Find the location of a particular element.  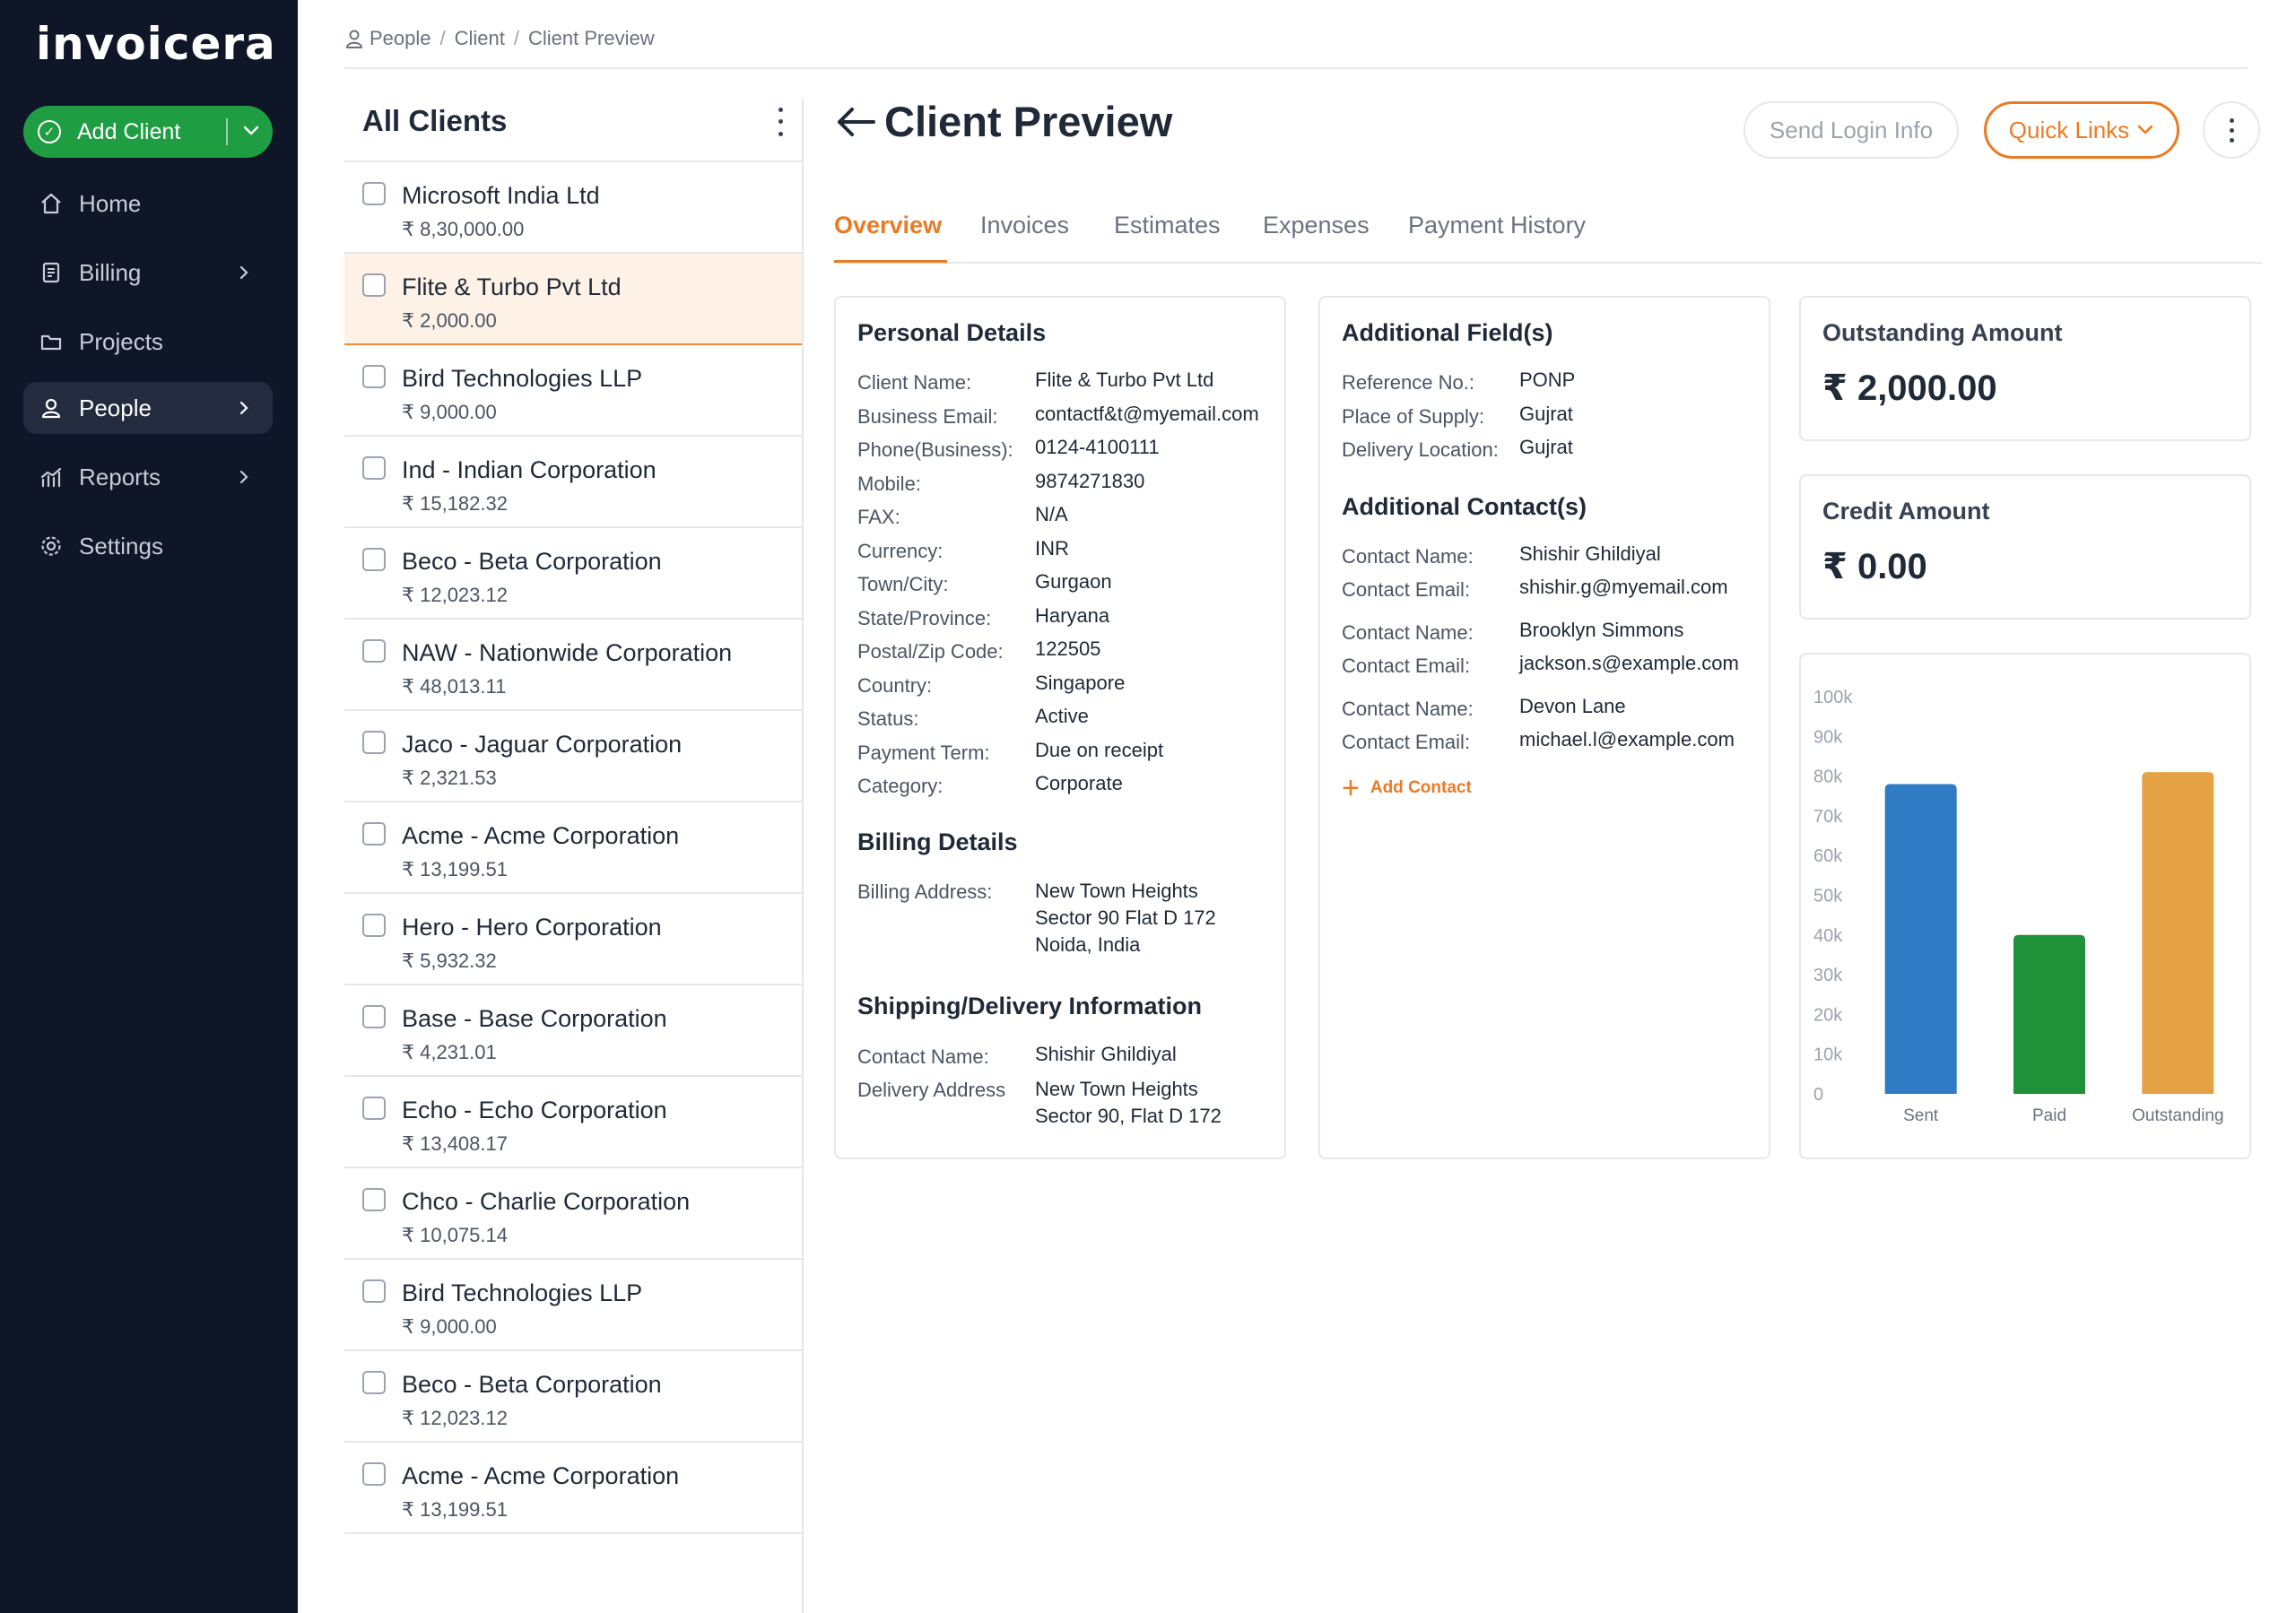

bar-paid is located at coordinates (2049, 1014).